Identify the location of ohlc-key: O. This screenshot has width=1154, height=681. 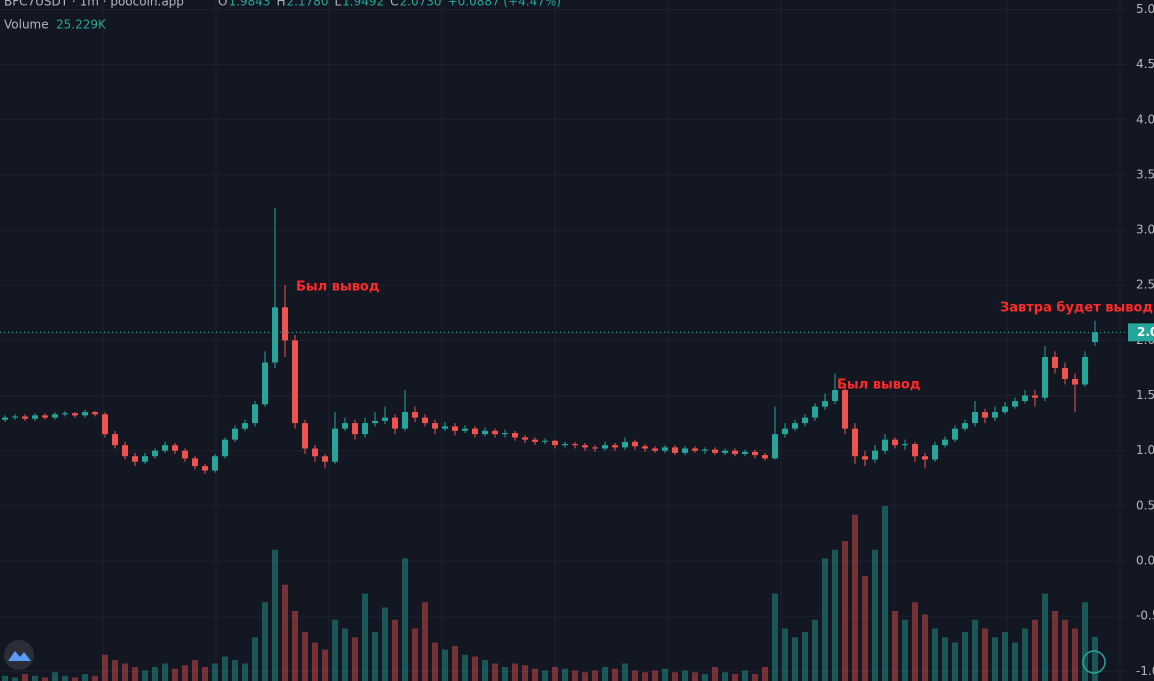
(222, 4).